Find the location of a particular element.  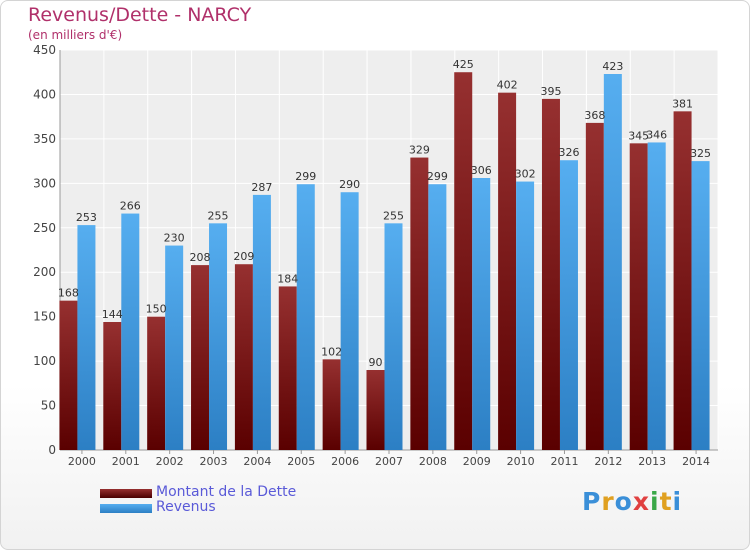

data-label-dette-2008: 329 is located at coordinates (419, 150).